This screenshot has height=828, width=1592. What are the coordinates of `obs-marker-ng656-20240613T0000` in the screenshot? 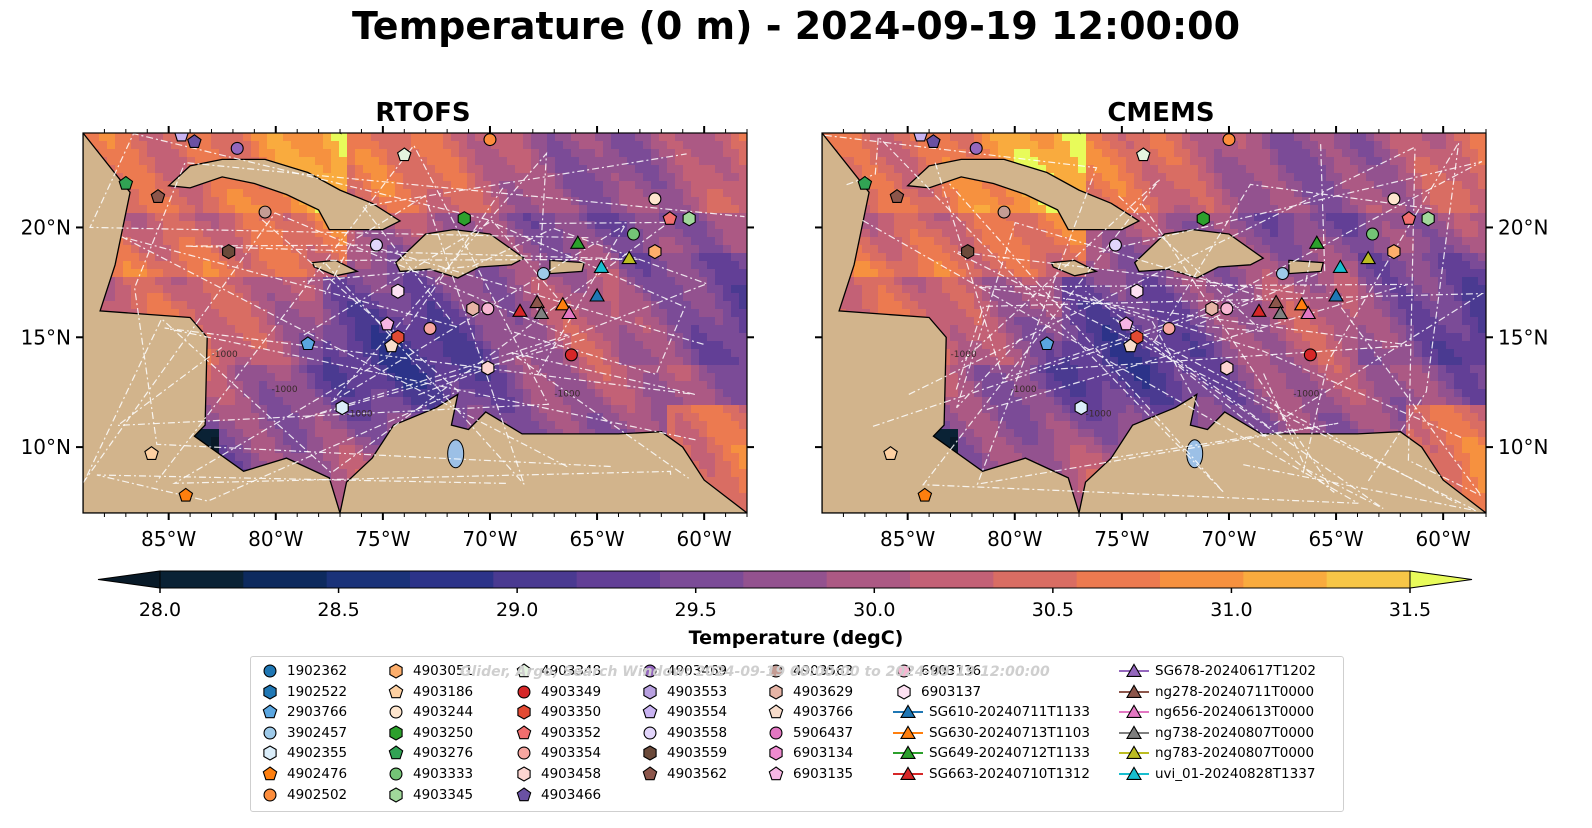 It's located at (569, 312).